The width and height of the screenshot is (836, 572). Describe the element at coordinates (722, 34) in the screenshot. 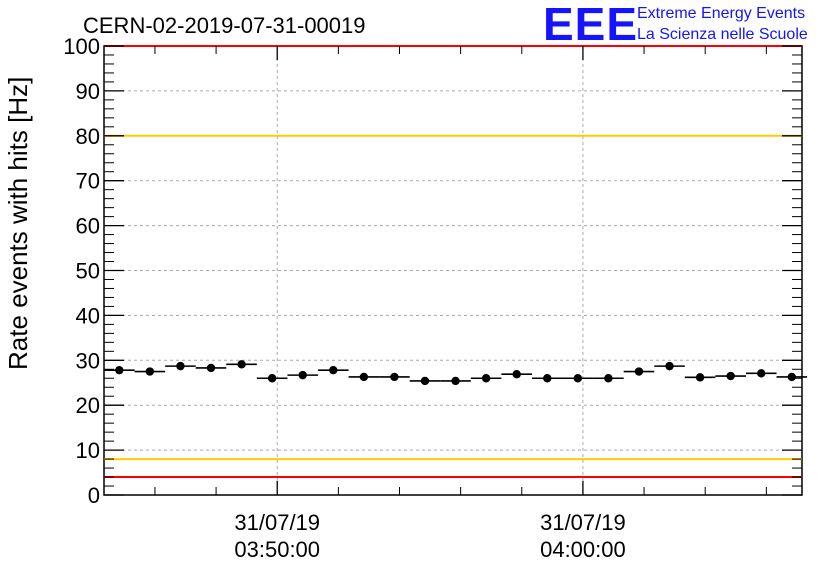

I see `eee-logo-line2: La Scienza nelle Scuole` at that location.